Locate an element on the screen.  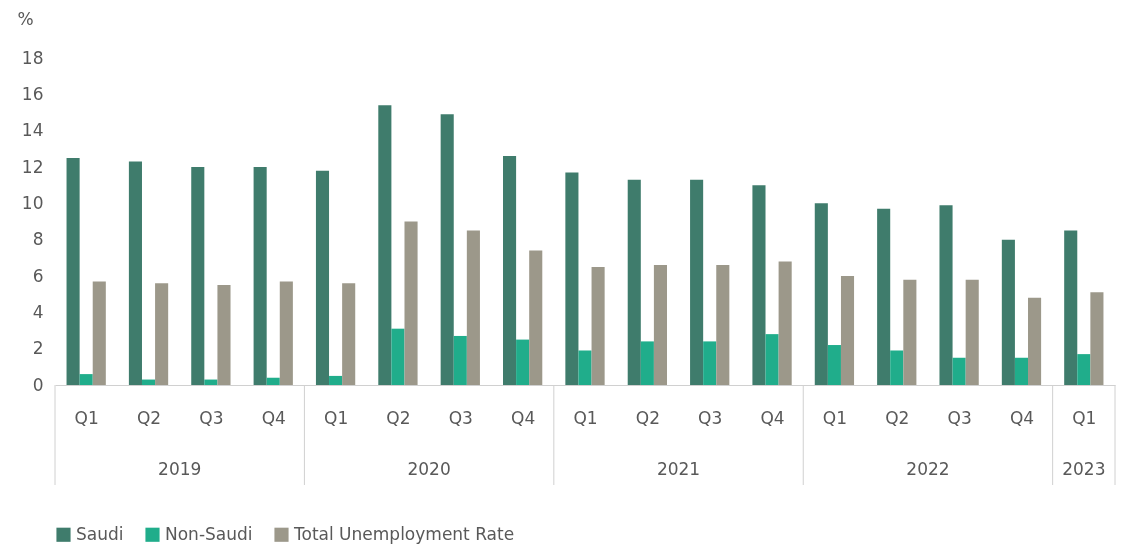
y-tick-label: 4 is located at coordinates (38, 311).